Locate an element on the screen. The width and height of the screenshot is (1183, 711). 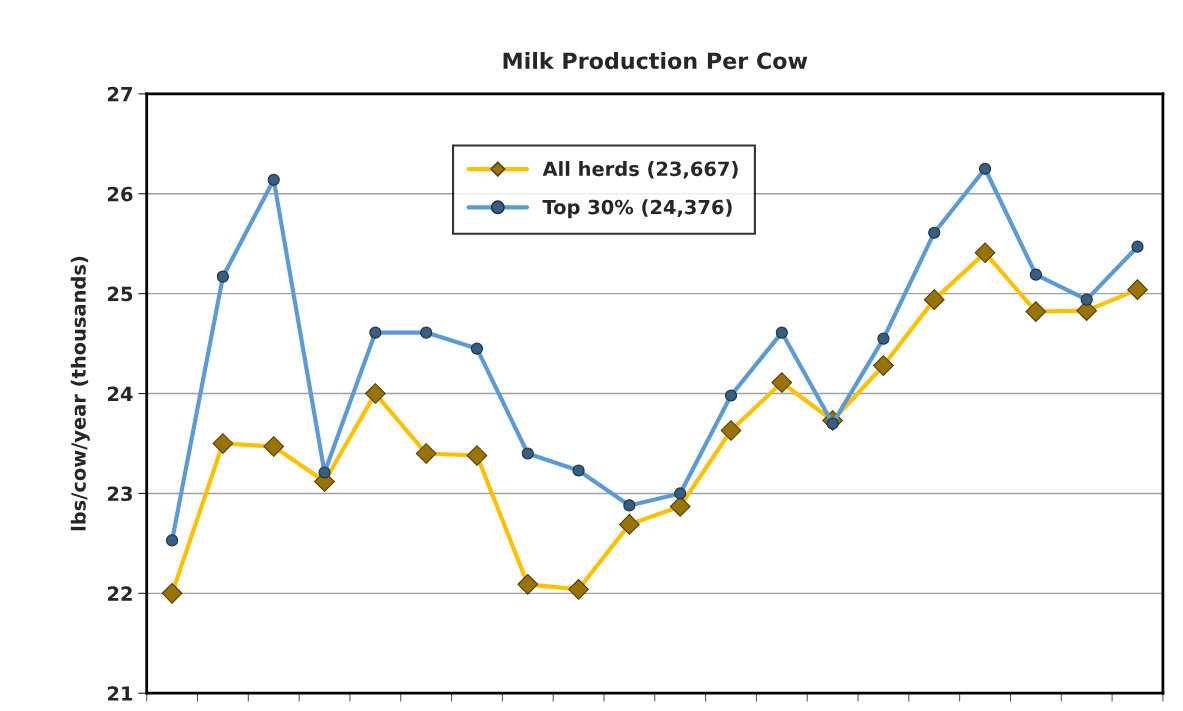
y-tick-label: 24 is located at coordinates (120, 393).